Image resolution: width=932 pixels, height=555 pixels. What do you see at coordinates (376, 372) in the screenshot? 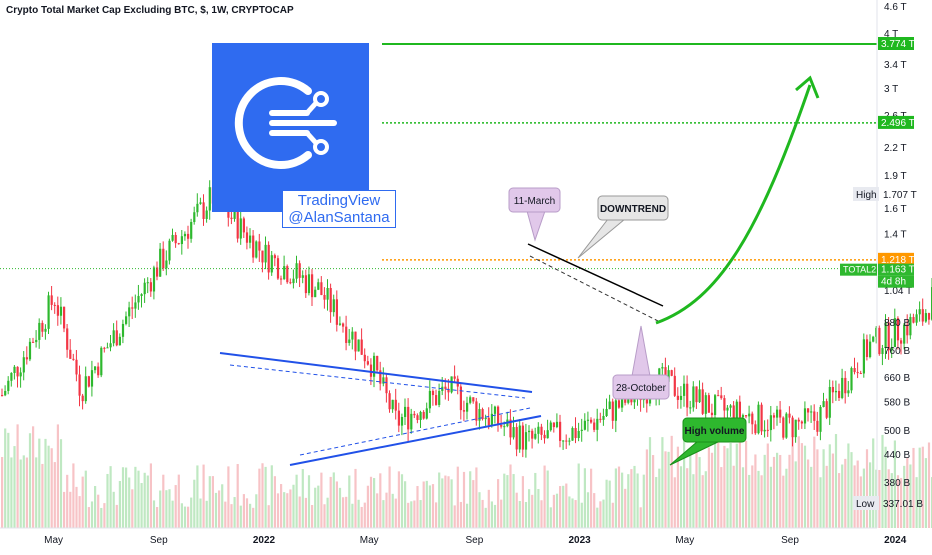
I see `triangle-upper-line` at bounding box center [376, 372].